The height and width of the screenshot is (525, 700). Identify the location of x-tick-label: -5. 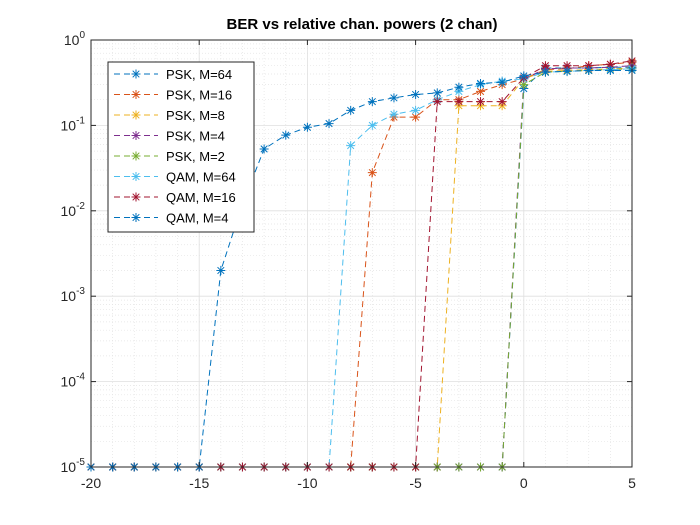
(415, 483).